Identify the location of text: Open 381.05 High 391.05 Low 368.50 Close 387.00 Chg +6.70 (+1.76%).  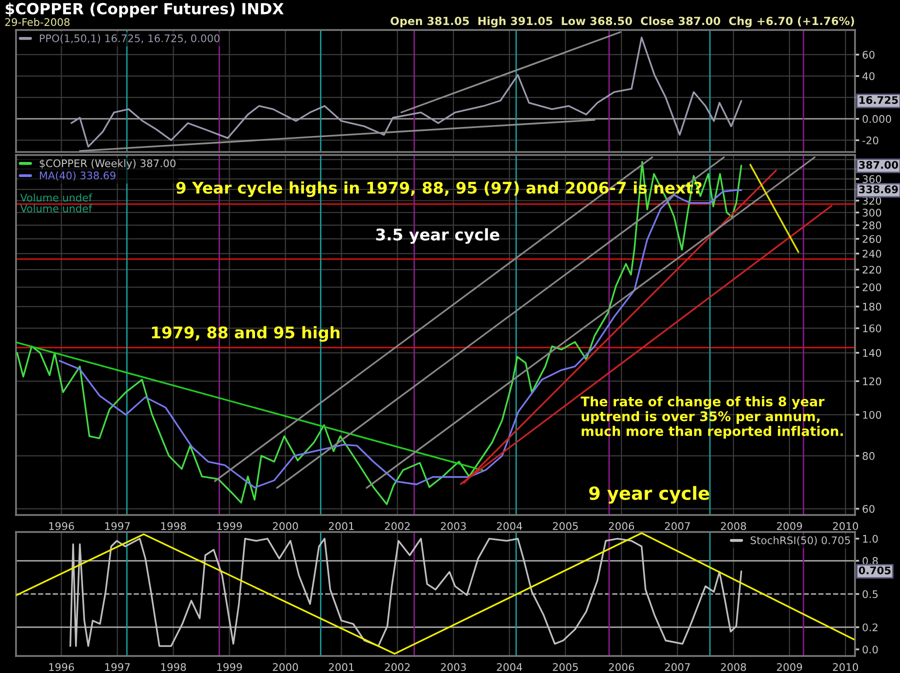
(622, 22).